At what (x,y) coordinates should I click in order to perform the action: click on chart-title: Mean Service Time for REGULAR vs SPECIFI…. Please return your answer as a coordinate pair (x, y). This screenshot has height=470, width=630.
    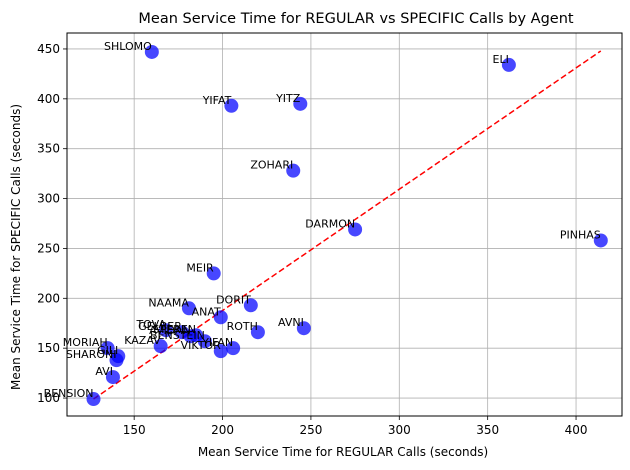
    Looking at the image, I should click on (356, 19).